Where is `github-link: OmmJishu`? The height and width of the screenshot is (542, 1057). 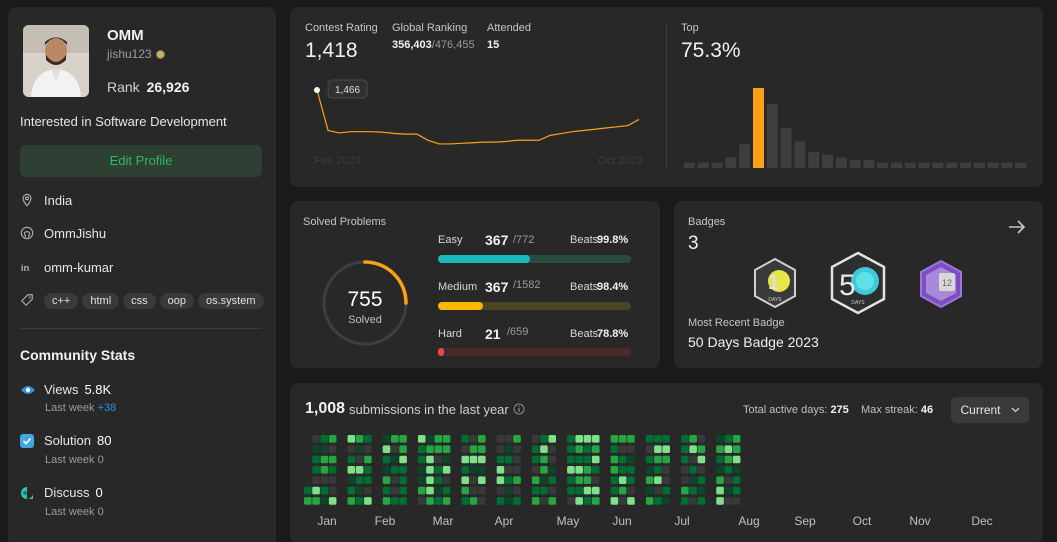 github-link: OmmJishu is located at coordinates (75, 233).